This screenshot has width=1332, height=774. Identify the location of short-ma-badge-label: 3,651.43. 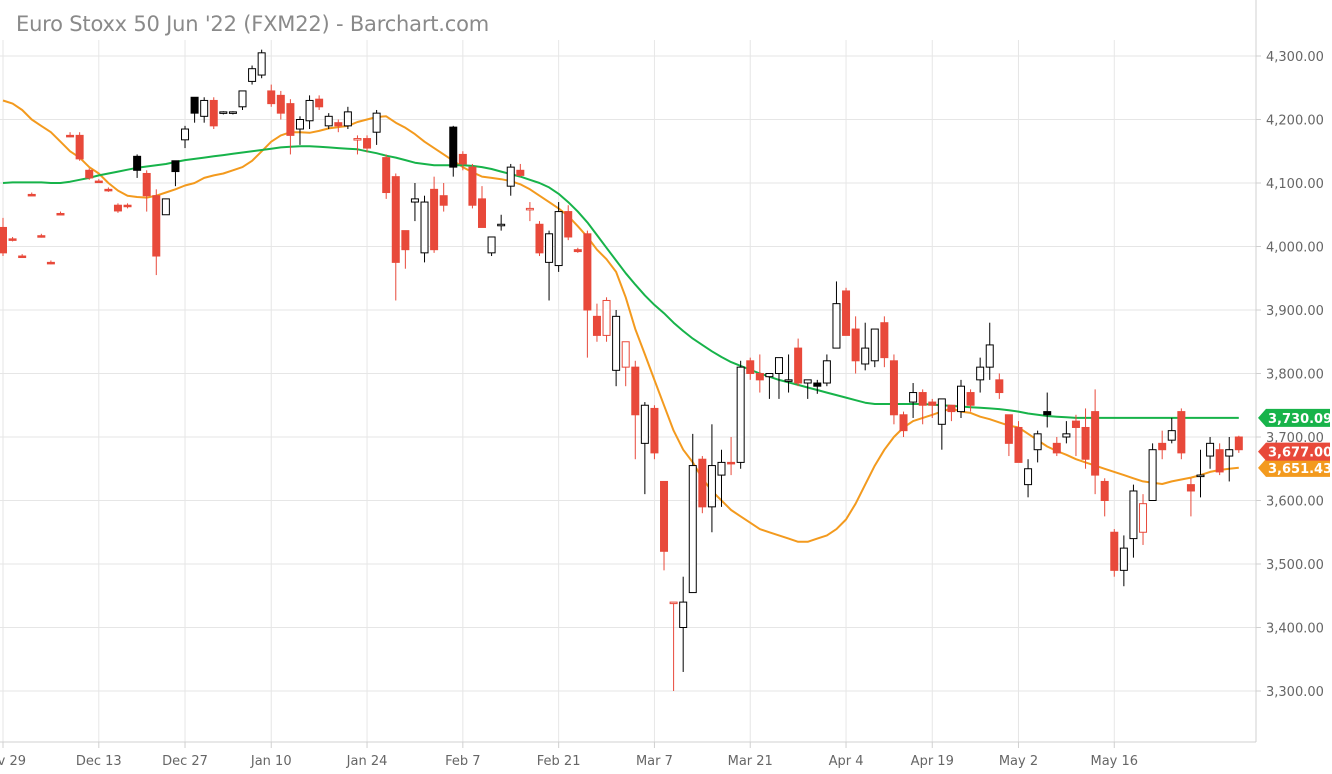
(1300, 469).